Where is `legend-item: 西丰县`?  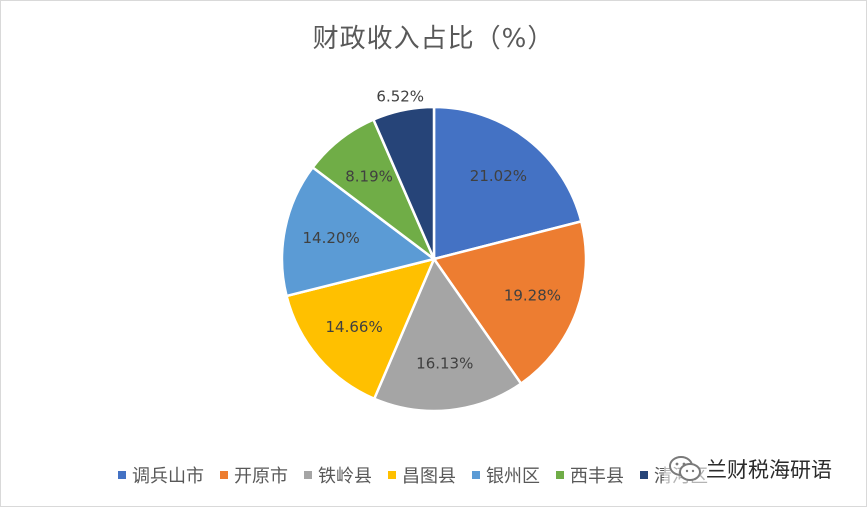
legend-item: 西丰县 is located at coordinates (590, 475).